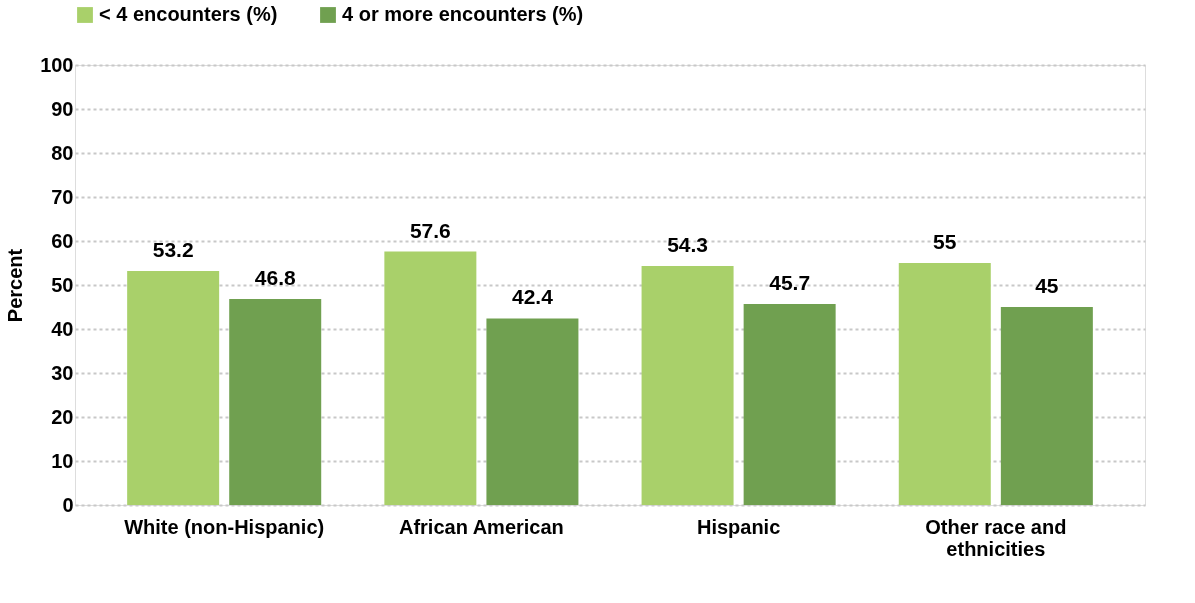 The image size is (1195, 603). Describe the element at coordinates (62, 284) in the screenshot. I see `y-tick-label: 50` at that location.